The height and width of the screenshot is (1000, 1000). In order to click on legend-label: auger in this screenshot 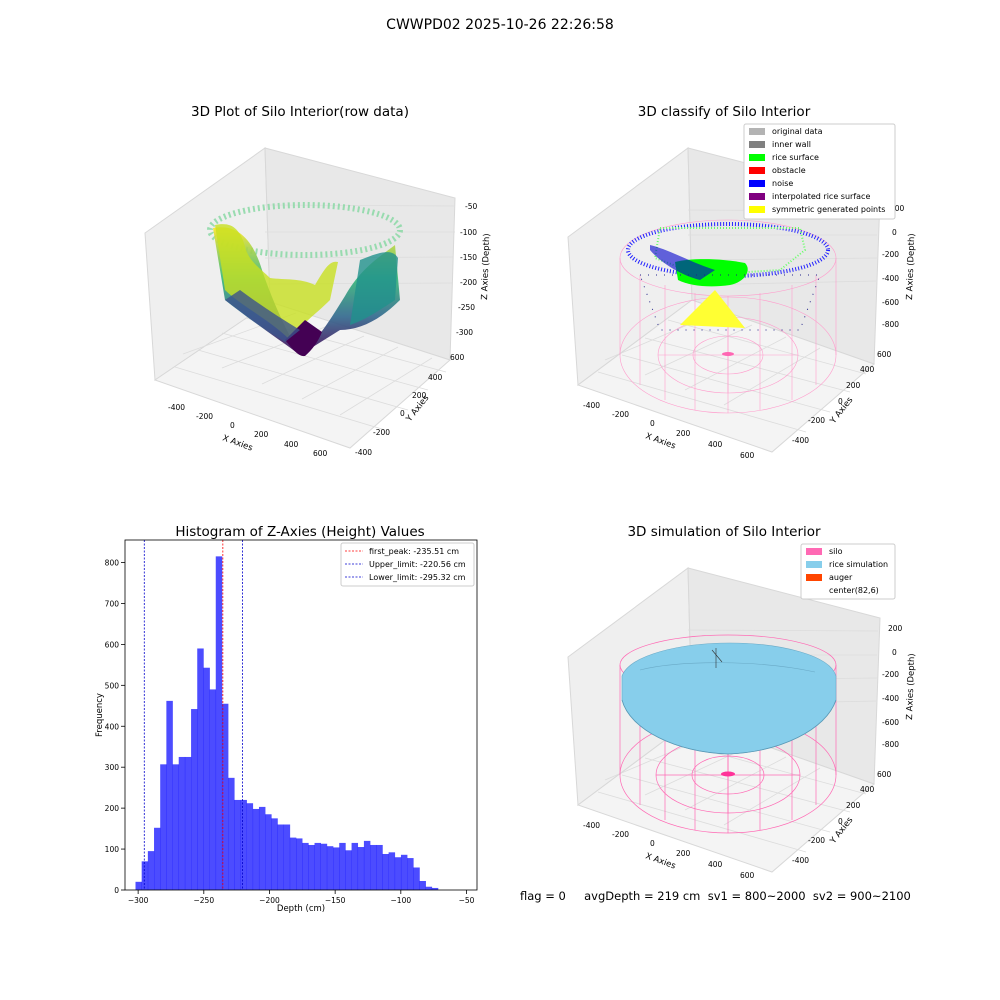, I will do `click(841, 577)`.